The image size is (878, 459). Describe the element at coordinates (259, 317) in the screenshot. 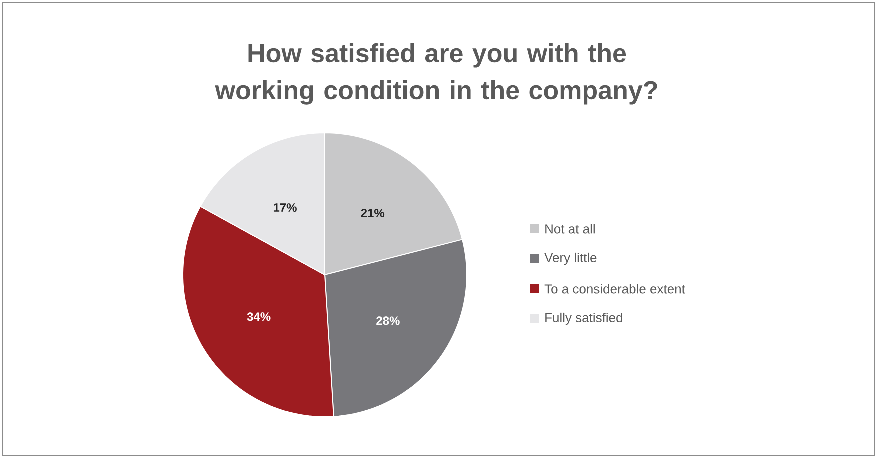

I see `data-label: 34%` at that location.